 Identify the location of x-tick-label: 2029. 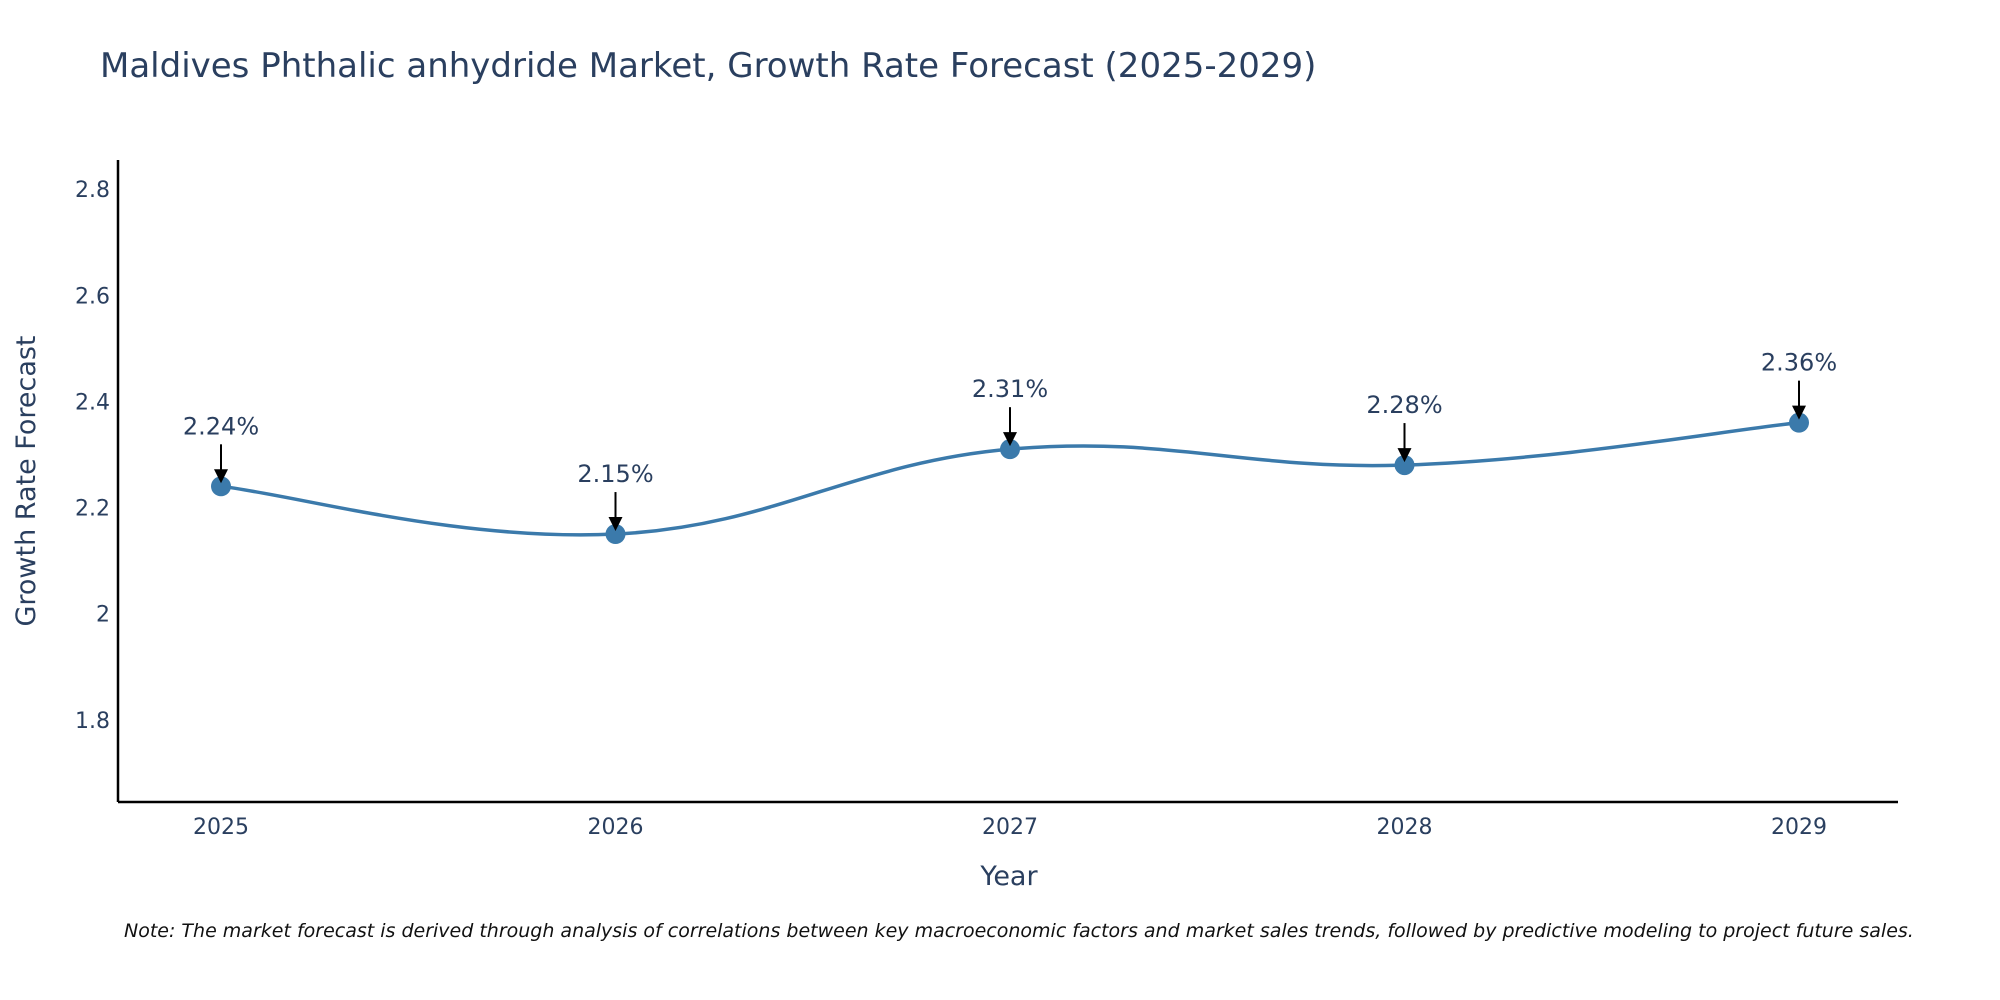
(1799, 827).